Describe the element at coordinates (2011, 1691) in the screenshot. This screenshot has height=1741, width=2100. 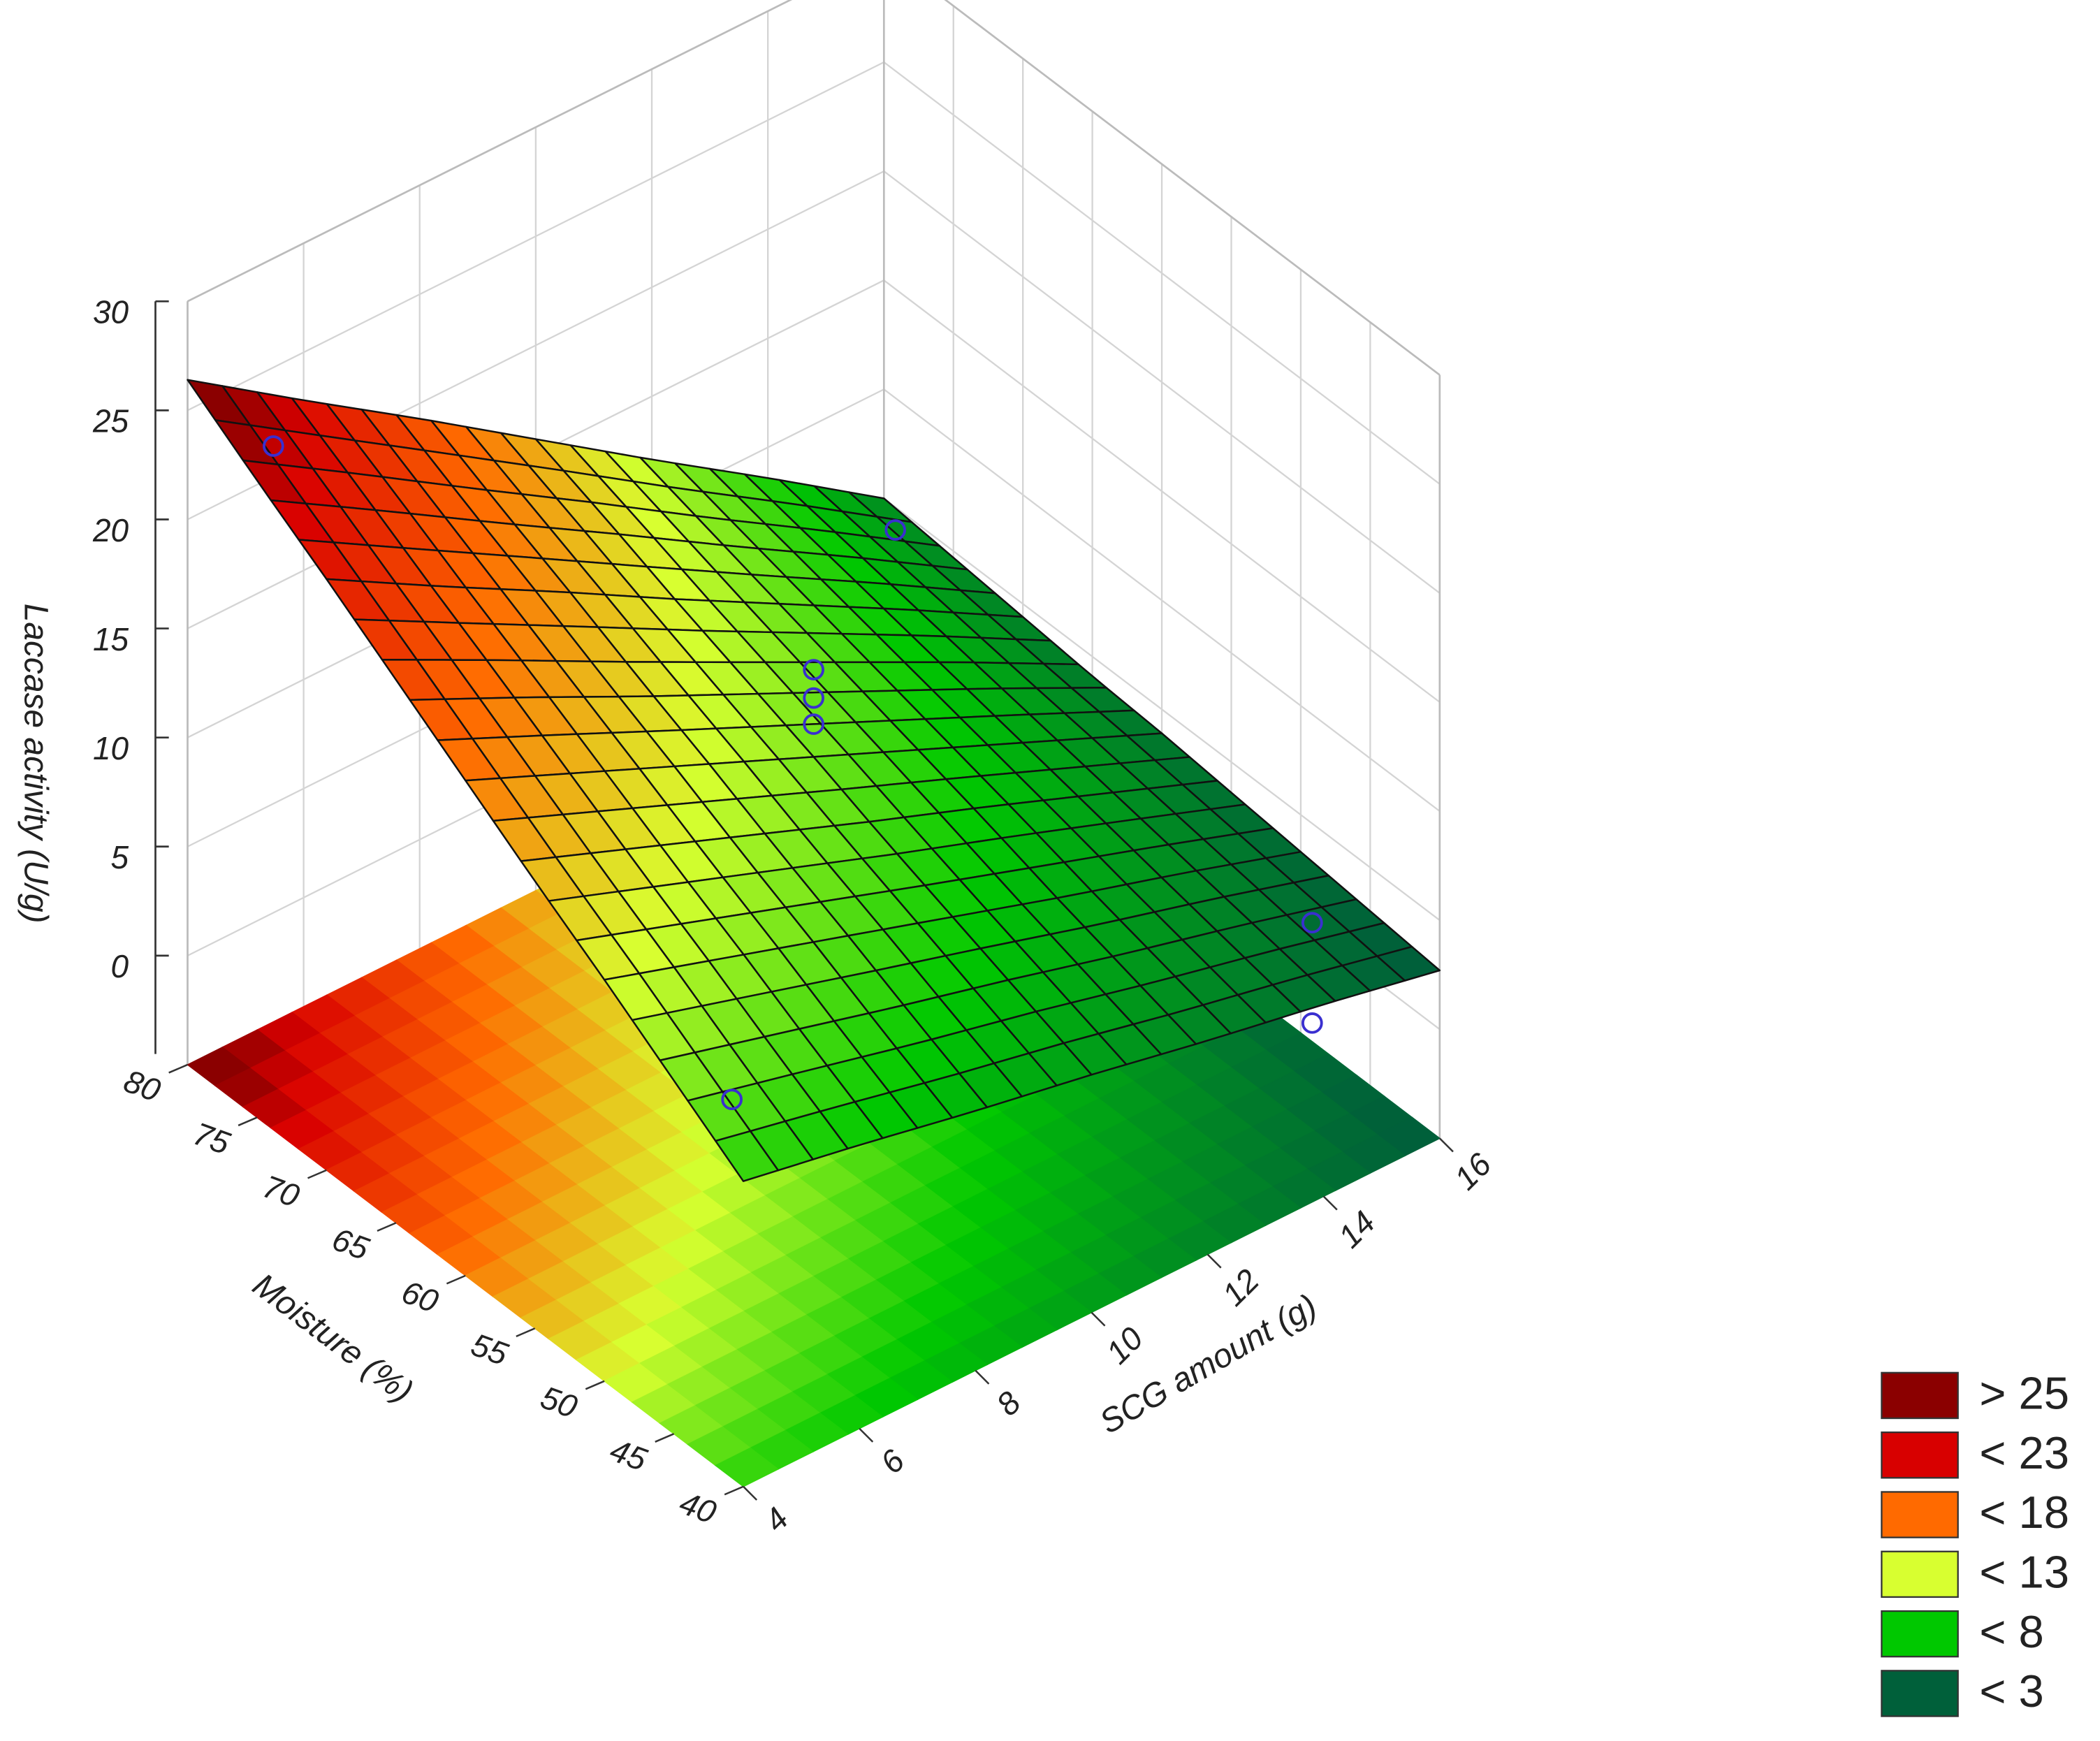
I see `legend-label: < 3` at that location.